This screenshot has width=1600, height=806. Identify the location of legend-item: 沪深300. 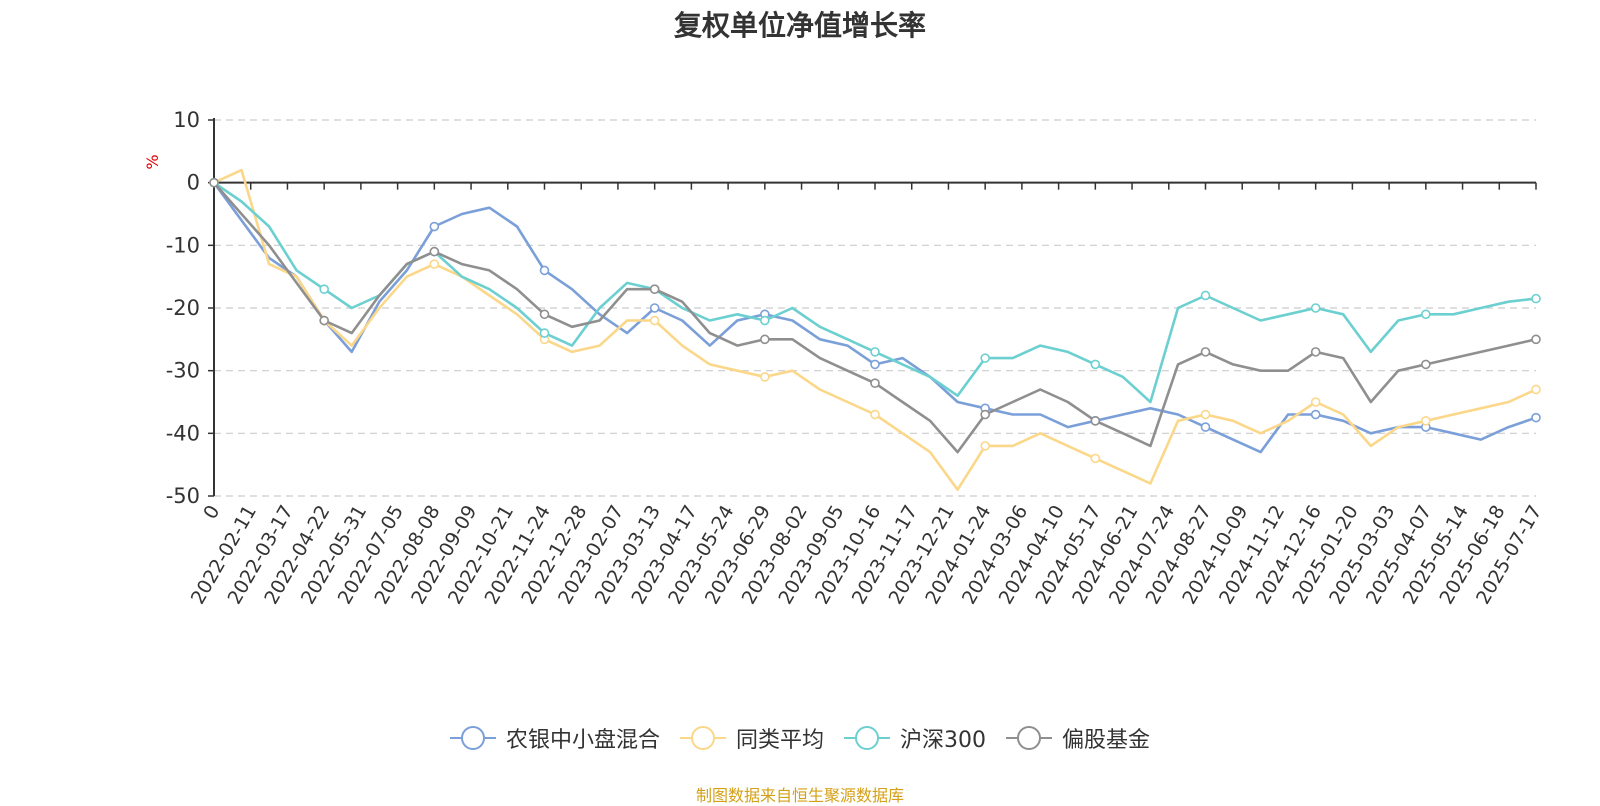
(915, 738).